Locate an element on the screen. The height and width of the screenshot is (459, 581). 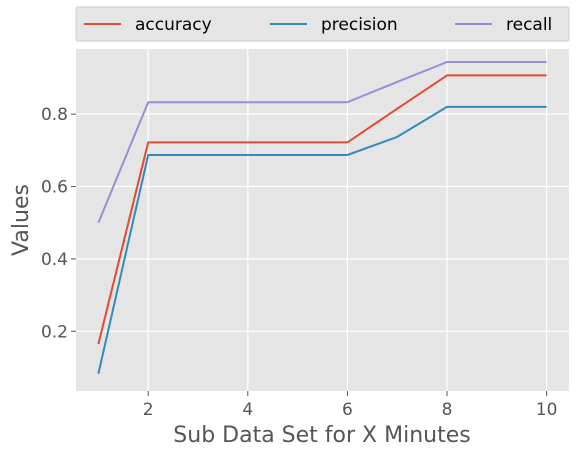
y-axis-label: Values is located at coordinates (21, 220).